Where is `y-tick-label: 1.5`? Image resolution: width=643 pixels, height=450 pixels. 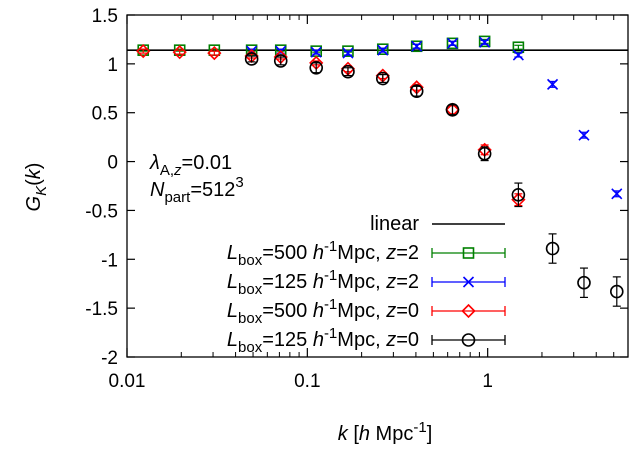 y-tick-label: 1.5 is located at coordinates (105, 16).